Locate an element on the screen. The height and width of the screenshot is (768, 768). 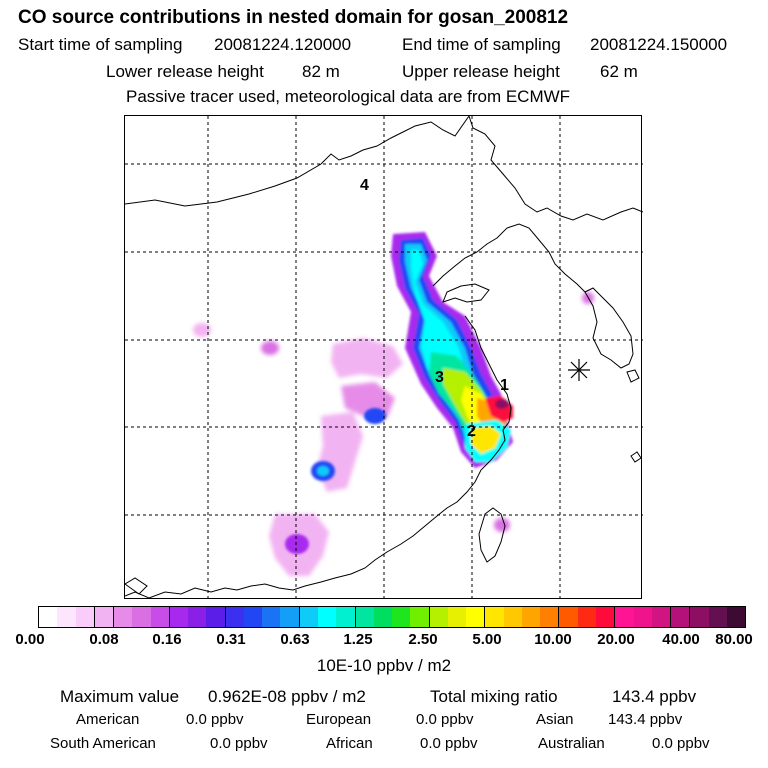
american-label: American is located at coordinates (108, 719).